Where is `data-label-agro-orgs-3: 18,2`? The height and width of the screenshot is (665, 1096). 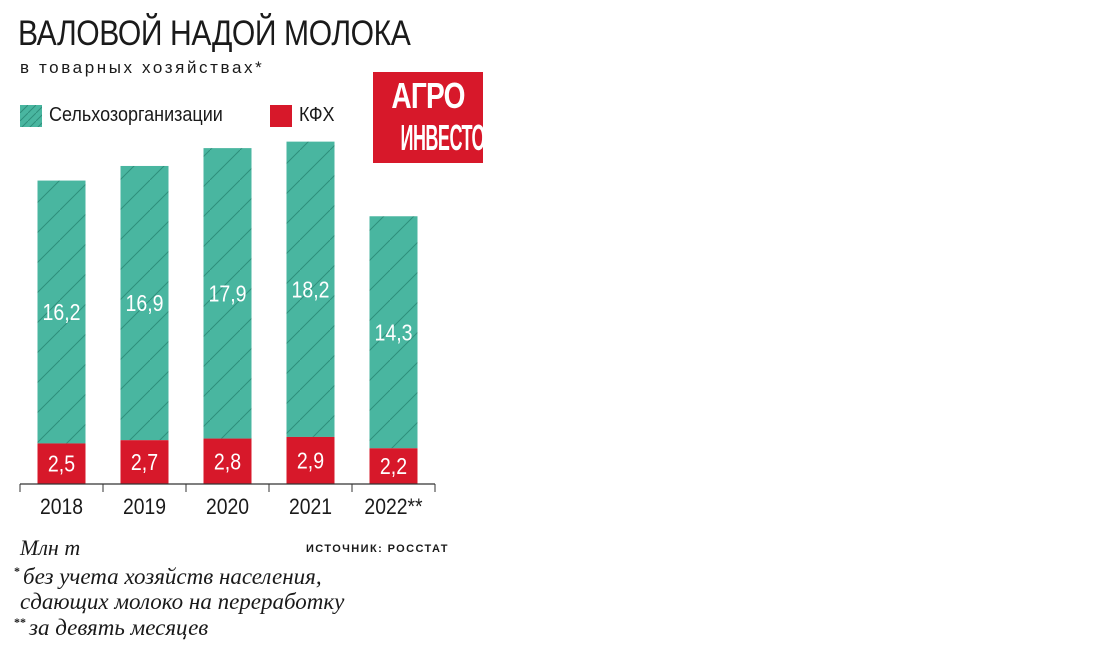 data-label-agro-orgs-3: 18,2 is located at coordinates (310, 290).